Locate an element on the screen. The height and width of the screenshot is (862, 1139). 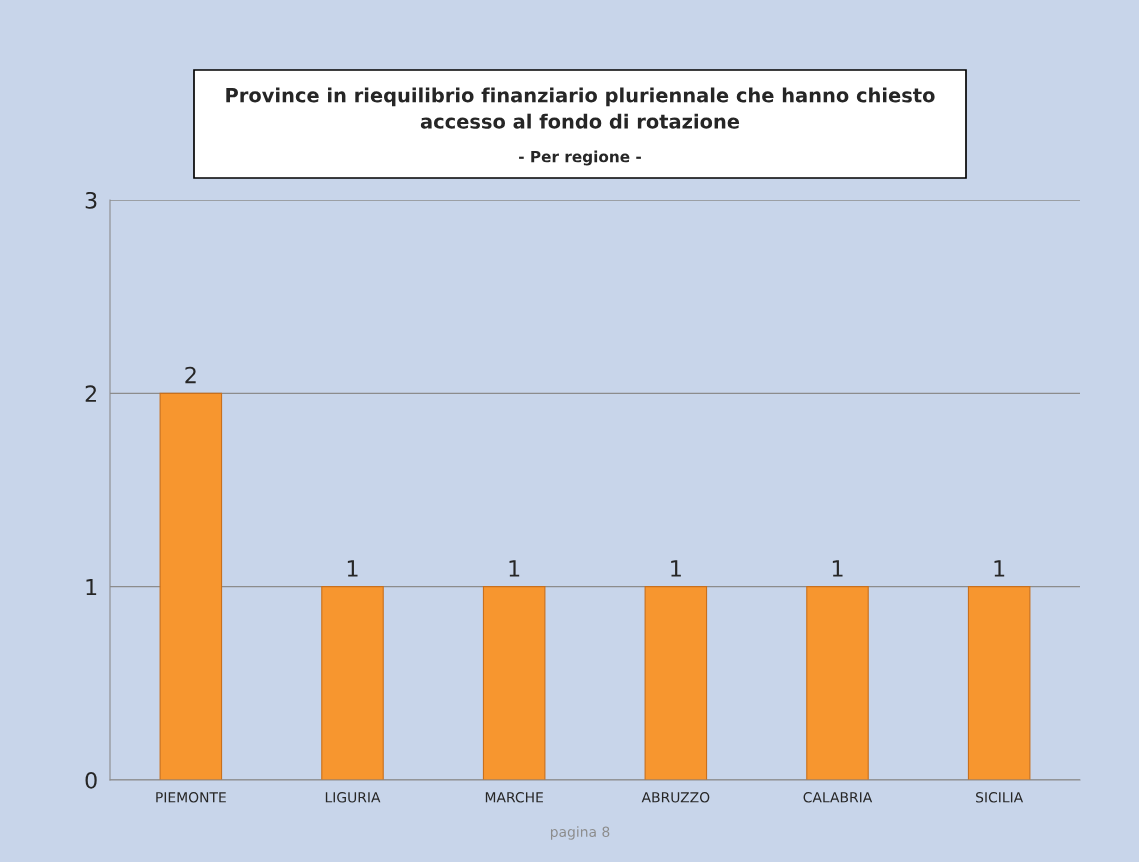
y-tick-label: 0 is located at coordinates (91, 780).